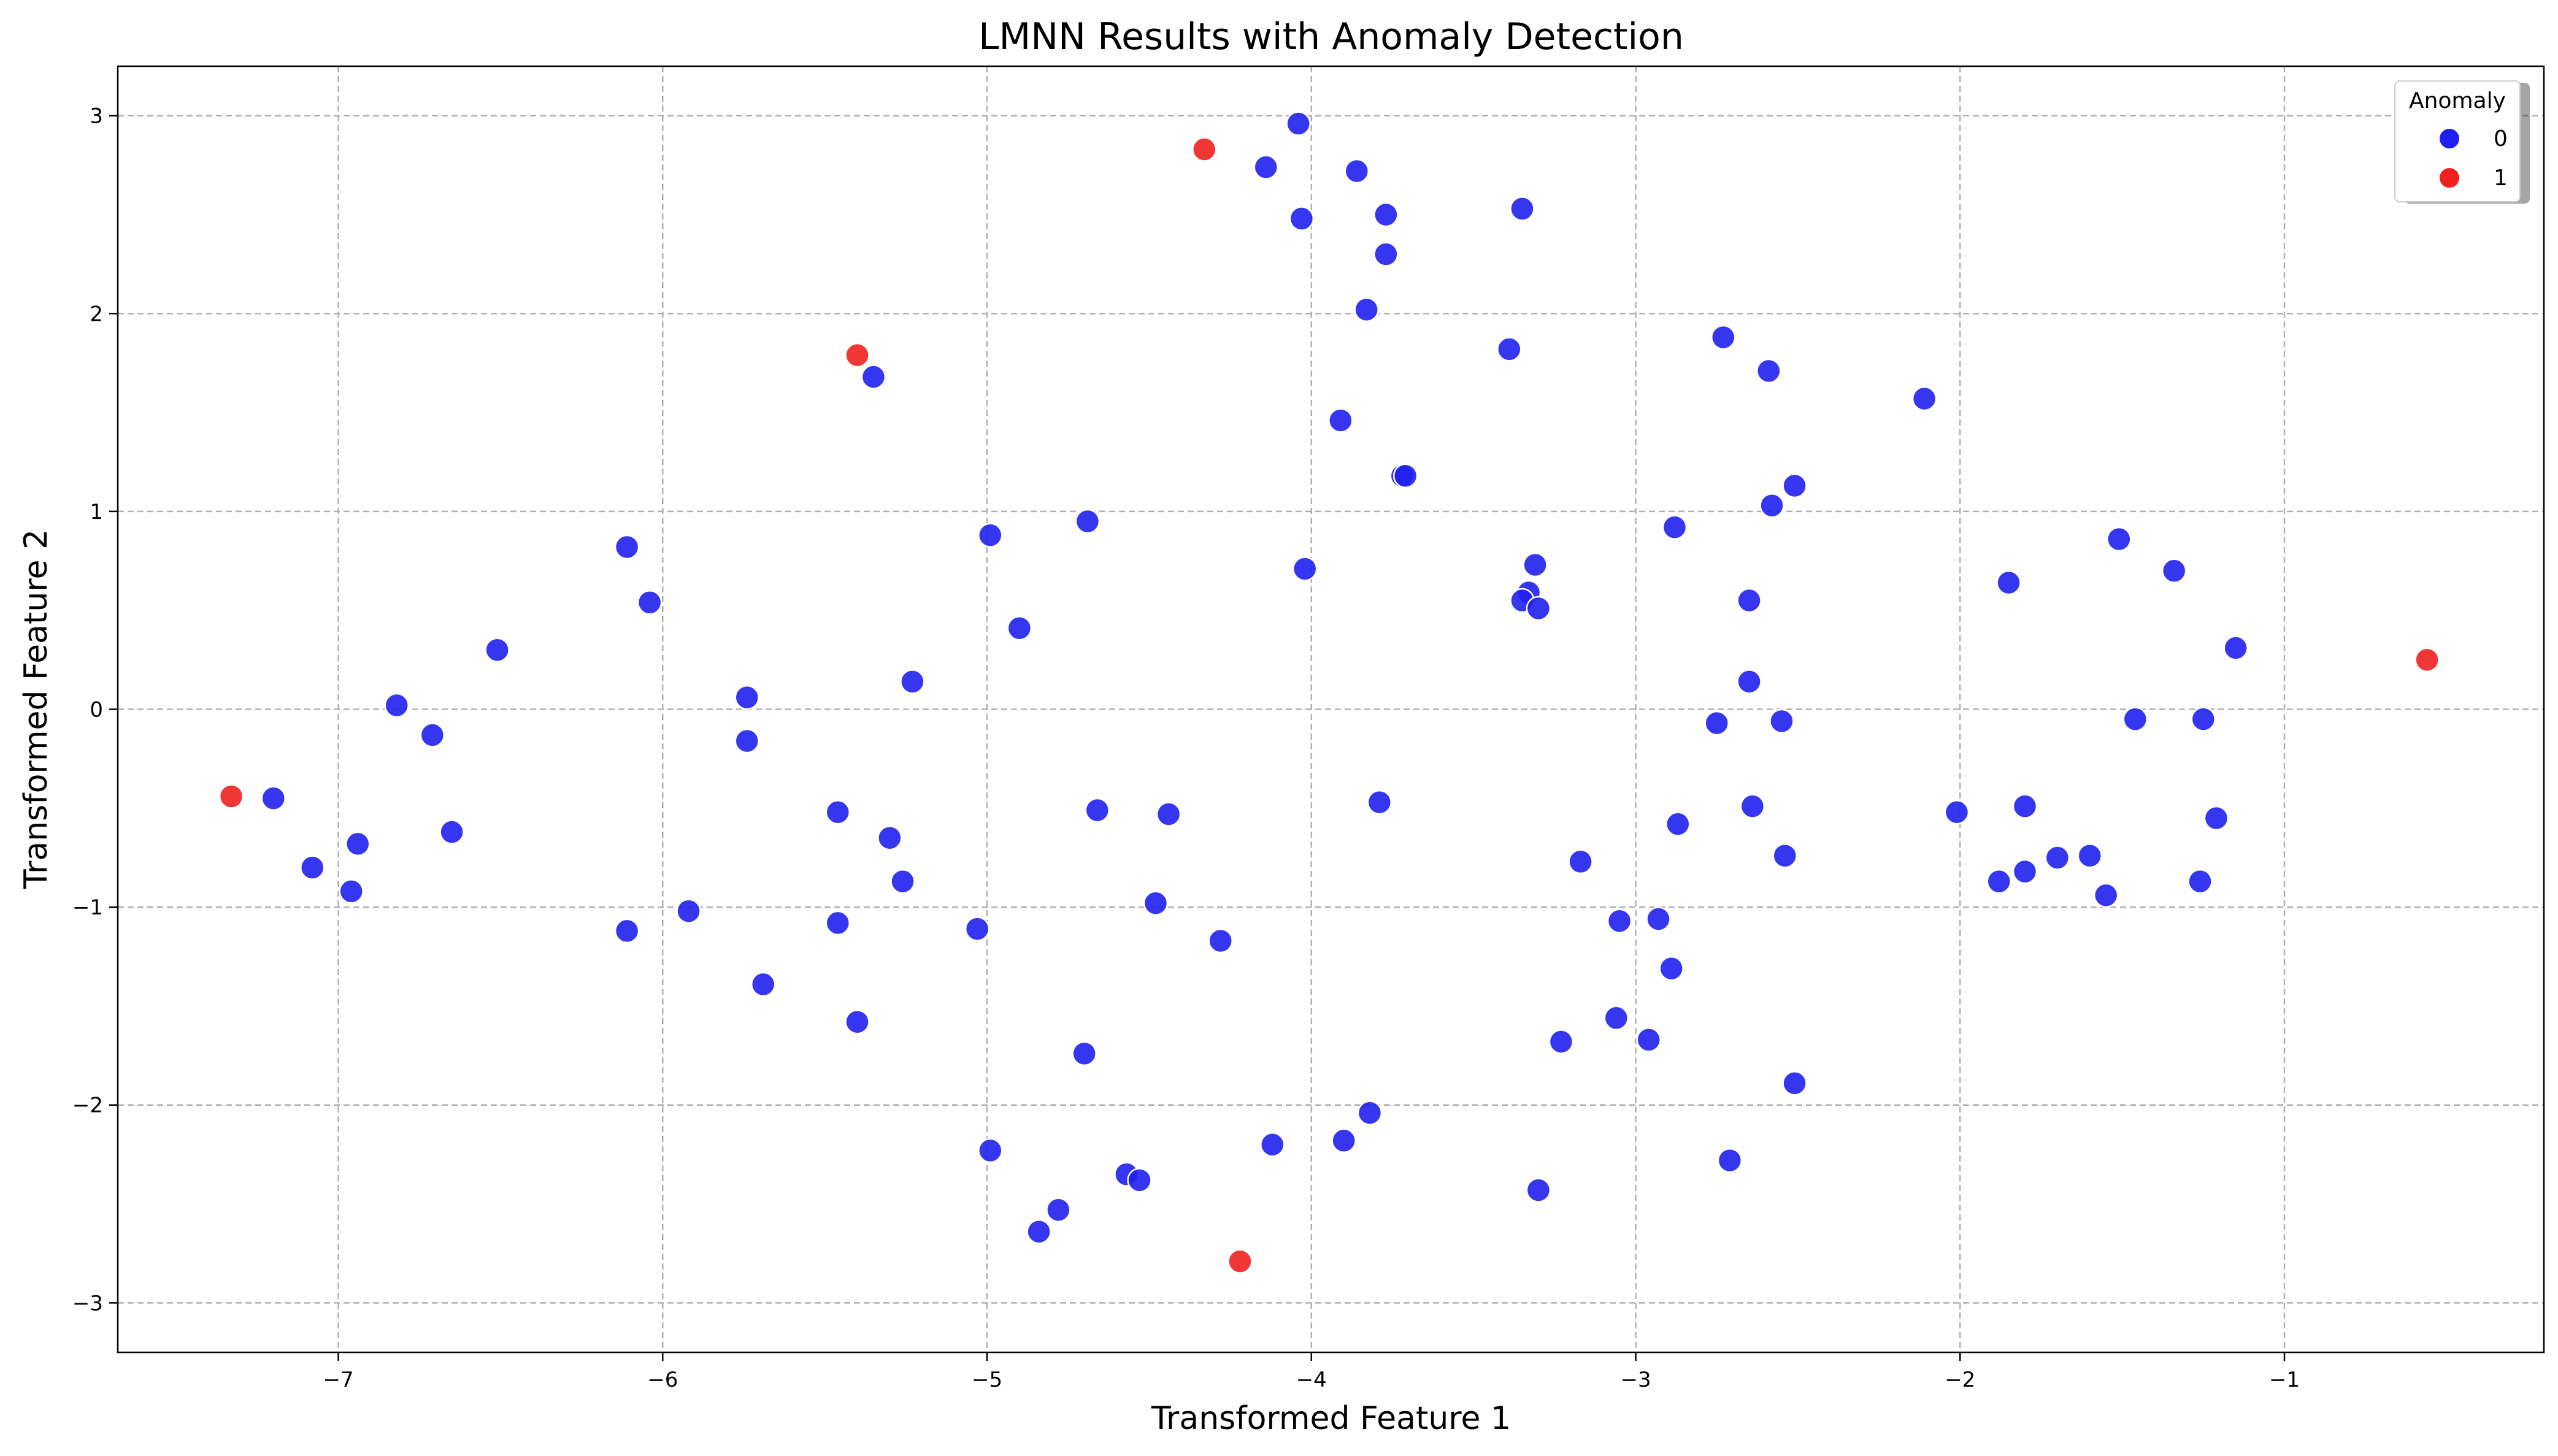 The width and height of the screenshot is (2558, 1456). What do you see at coordinates (36, 709) in the screenshot?
I see `y-axis-label: Transformed Feature 2` at bounding box center [36, 709].